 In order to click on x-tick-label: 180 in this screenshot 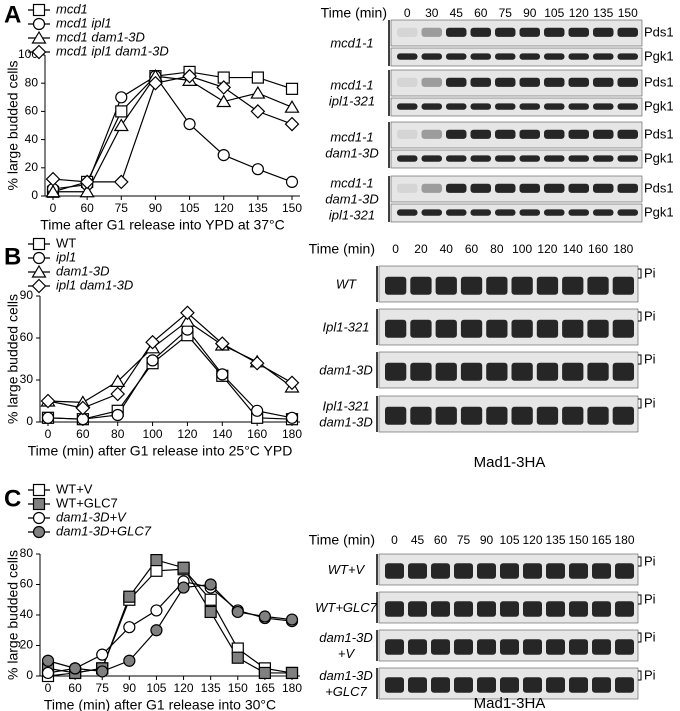, I will do `click(292, 688)`.